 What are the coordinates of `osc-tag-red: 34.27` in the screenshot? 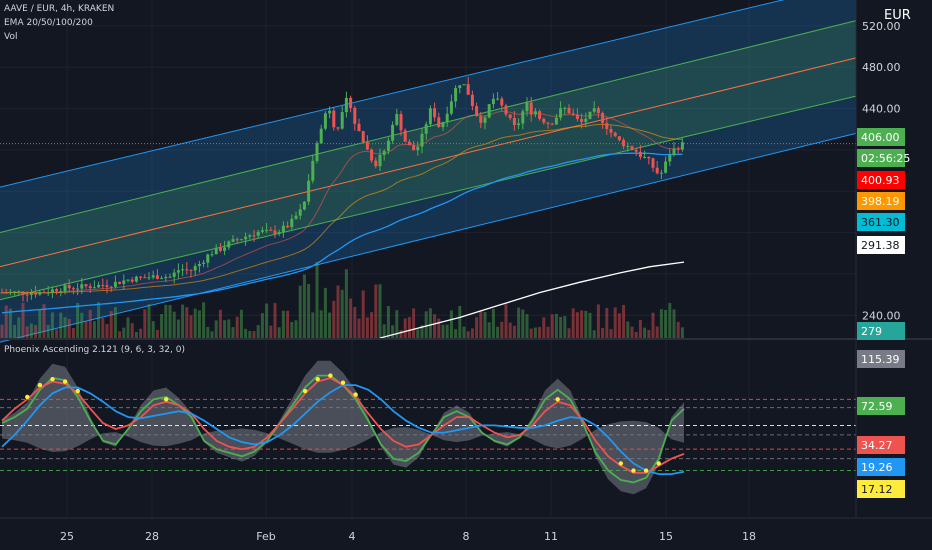 It's located at (877, 445).